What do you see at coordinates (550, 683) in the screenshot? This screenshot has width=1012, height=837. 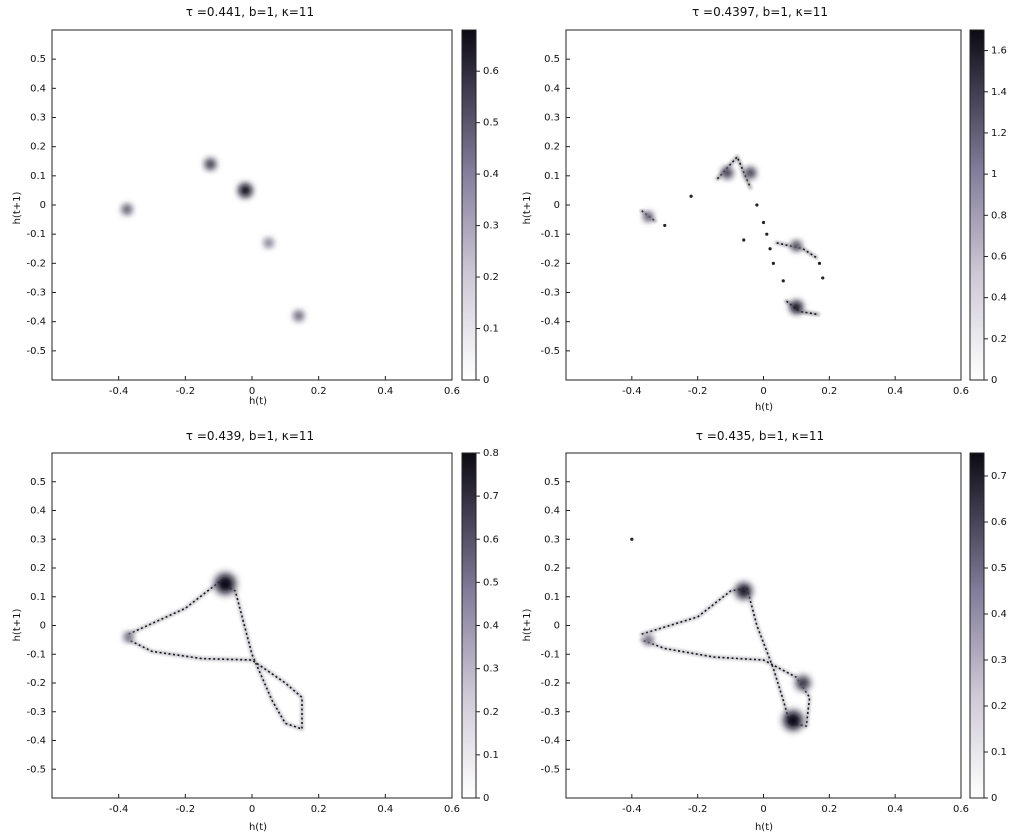 I see `y-tick-label: -0.2` at bounding box center [550, 683].